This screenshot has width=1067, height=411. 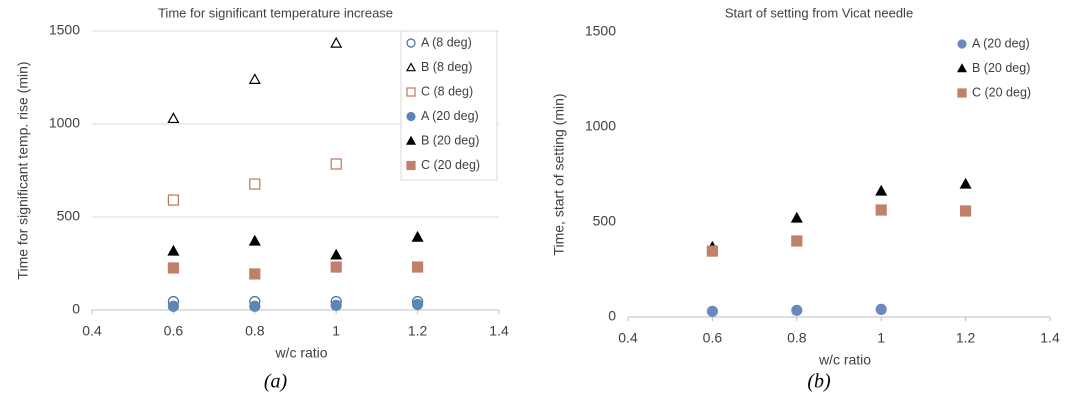 I want to click on caption: (b), so click(x=819, y=382).